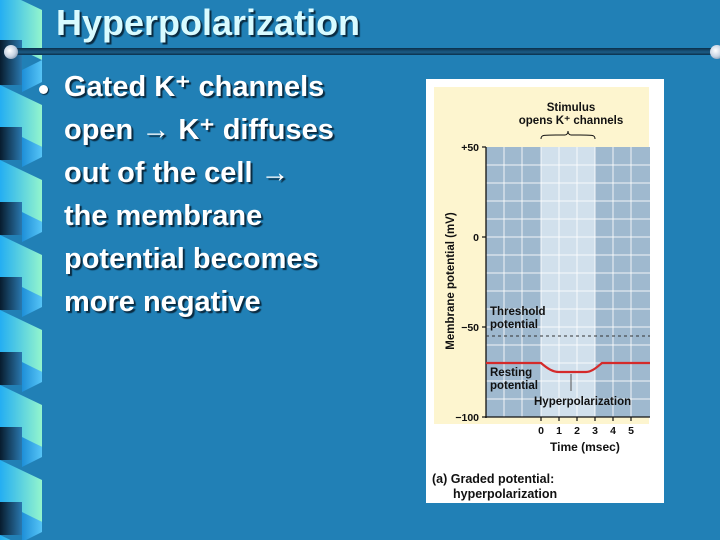 The width and height of the screenshot is (720, 540). What do you see at coordinates (613, 431) in the screenshot?
I see `x-tick-label: 4` at bounding box center [613, 431].